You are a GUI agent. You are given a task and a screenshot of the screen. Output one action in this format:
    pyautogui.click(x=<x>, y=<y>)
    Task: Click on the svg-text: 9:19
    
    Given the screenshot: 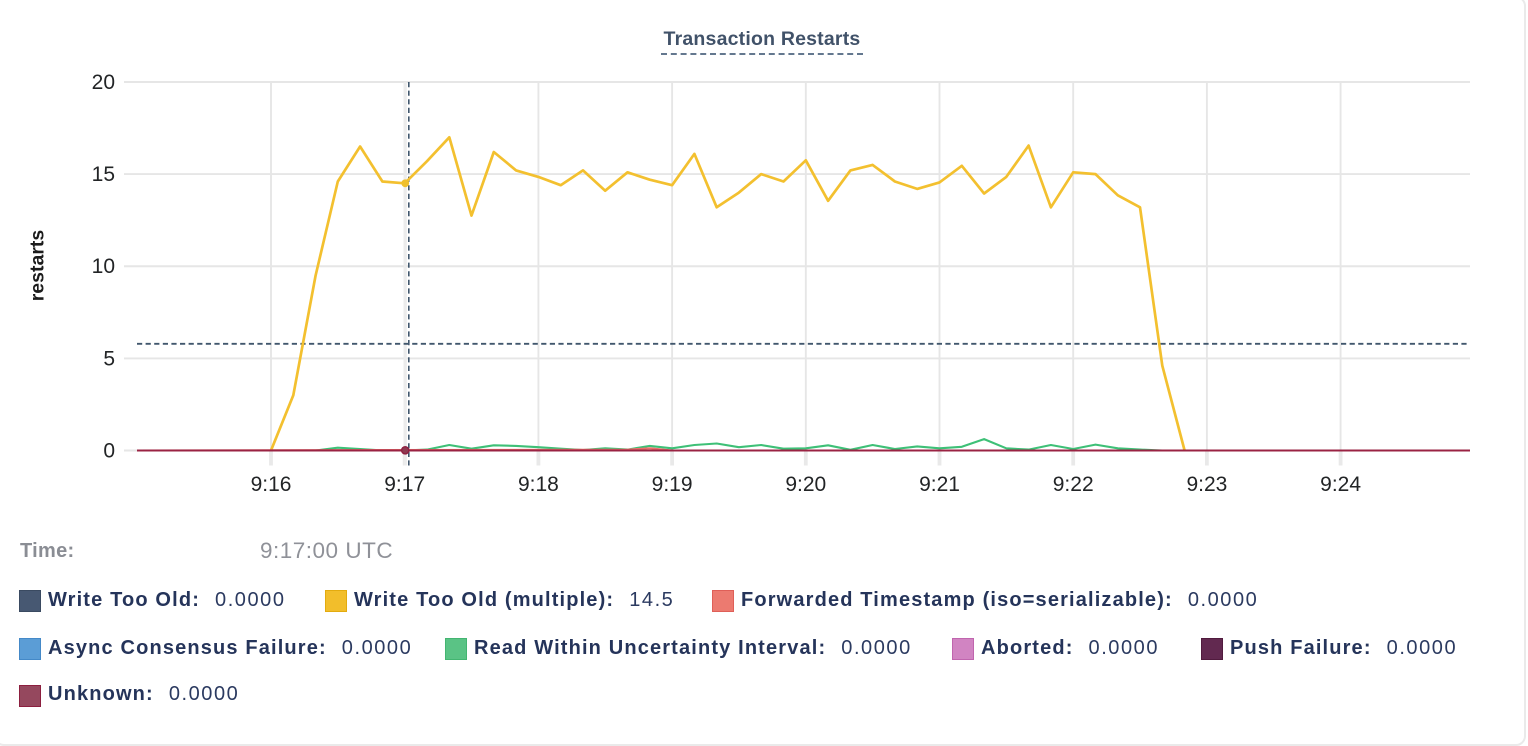 What is the action you would take?
    pyautogui.click(x=672, y=484)
    